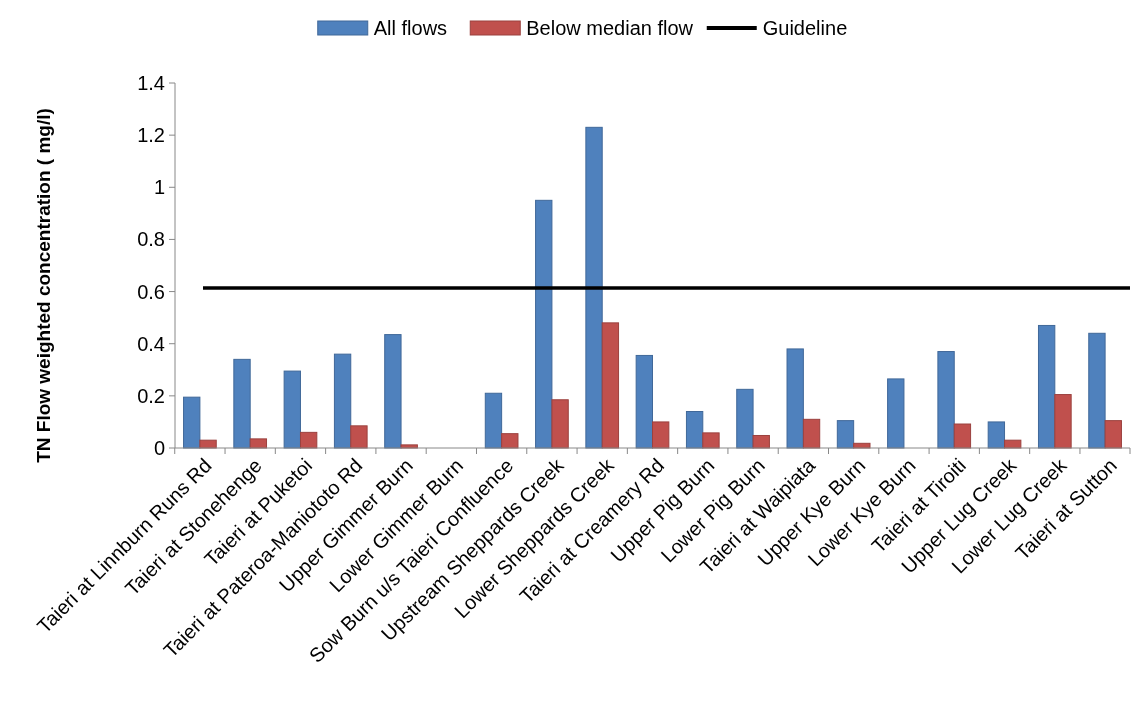  What do you see at coordinates (151, 343) in the screenshot?
I see `y-tick-label: 0.4` at bounding box center [151, 343].